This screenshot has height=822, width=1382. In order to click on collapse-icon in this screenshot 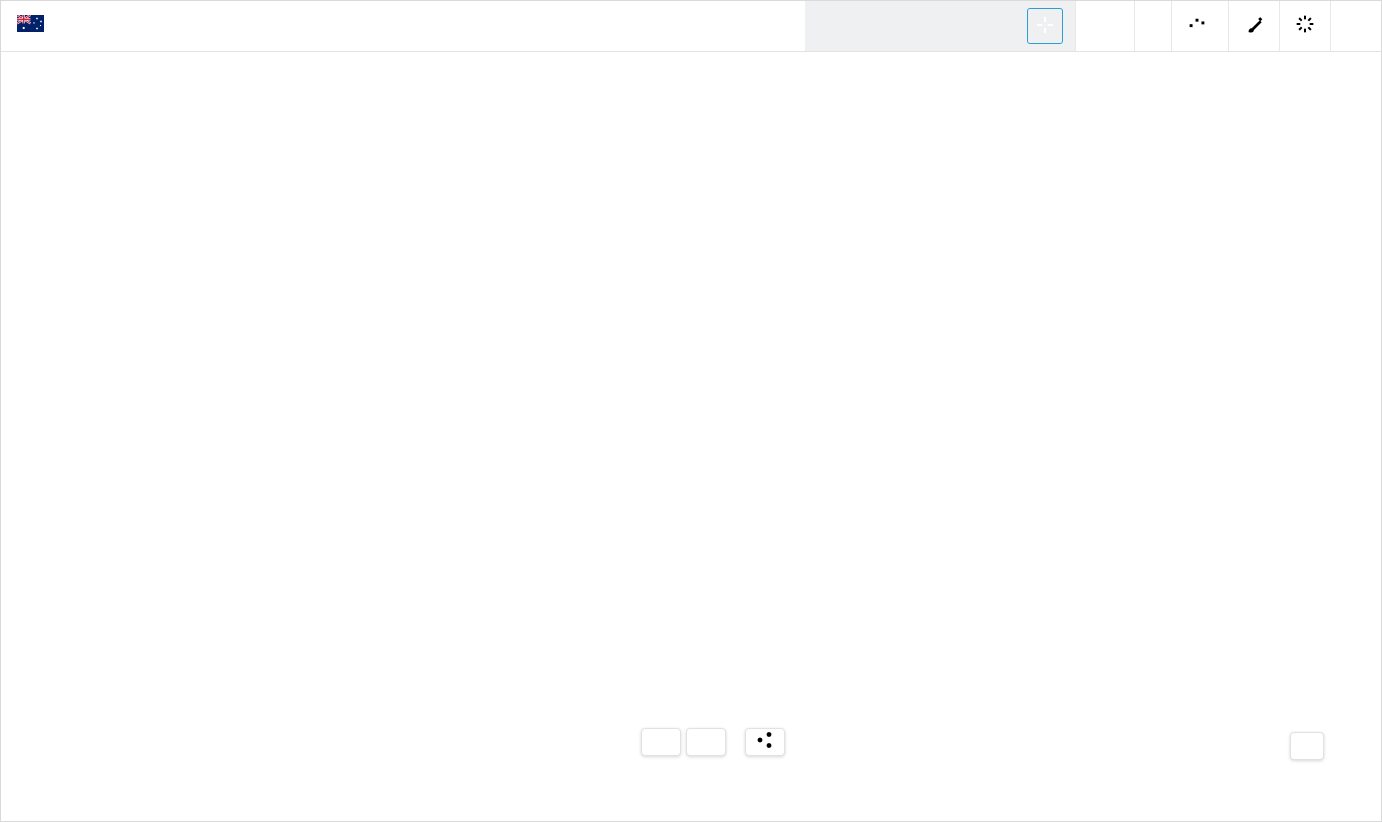, I will do `click(1356, 26)`.